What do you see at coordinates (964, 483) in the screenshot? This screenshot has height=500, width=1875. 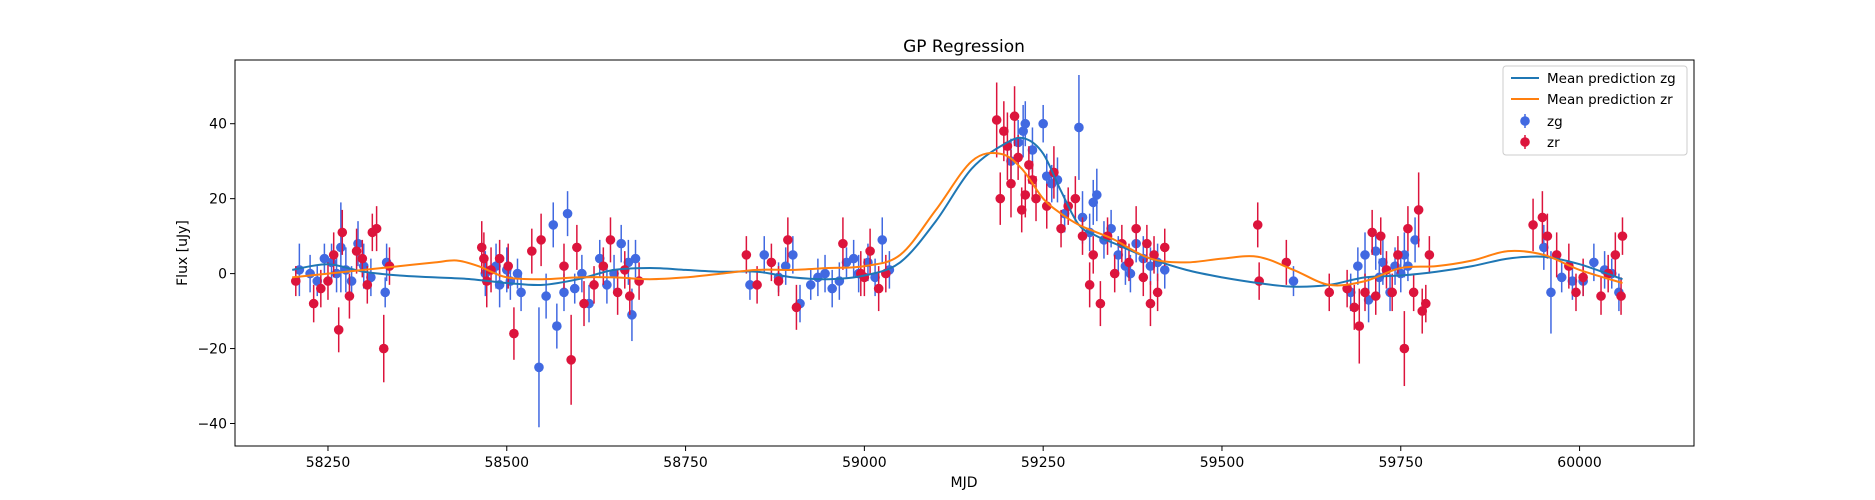 I see `x-axis-title: MJD` at bounding box center [964, 483].